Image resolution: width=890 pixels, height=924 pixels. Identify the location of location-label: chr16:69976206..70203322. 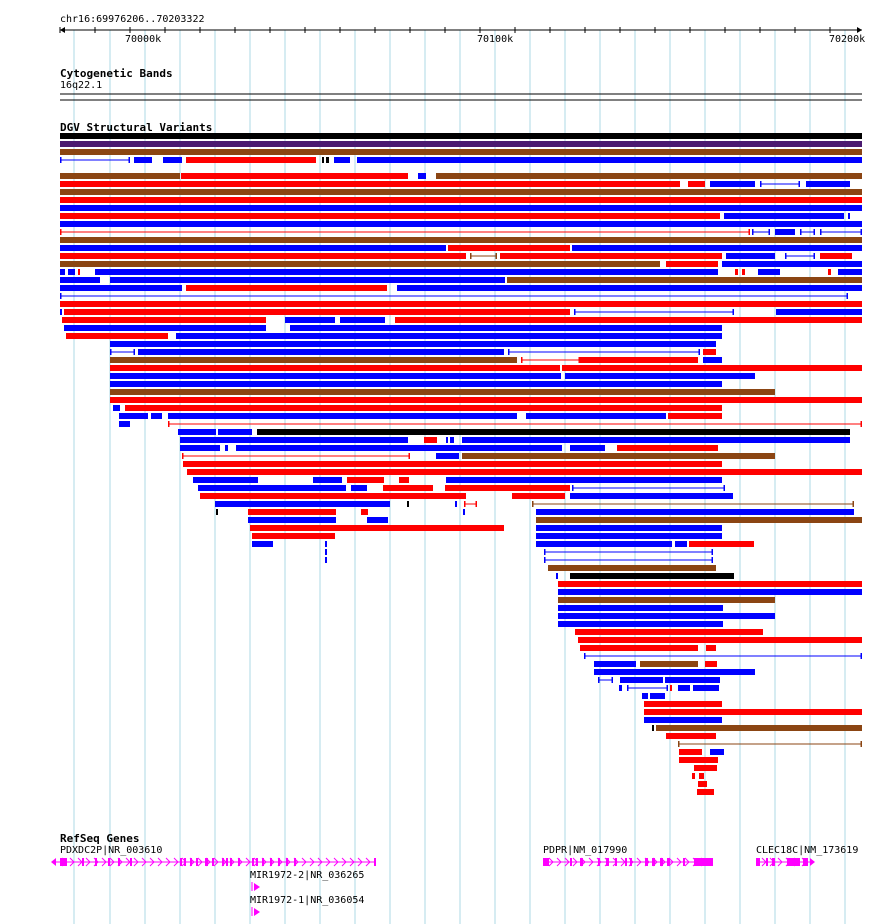
(132, 19).